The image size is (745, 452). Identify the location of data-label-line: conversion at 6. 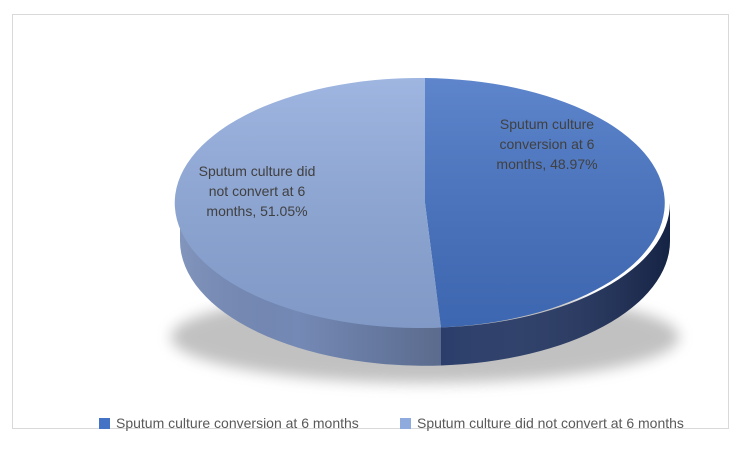
(547, 144).